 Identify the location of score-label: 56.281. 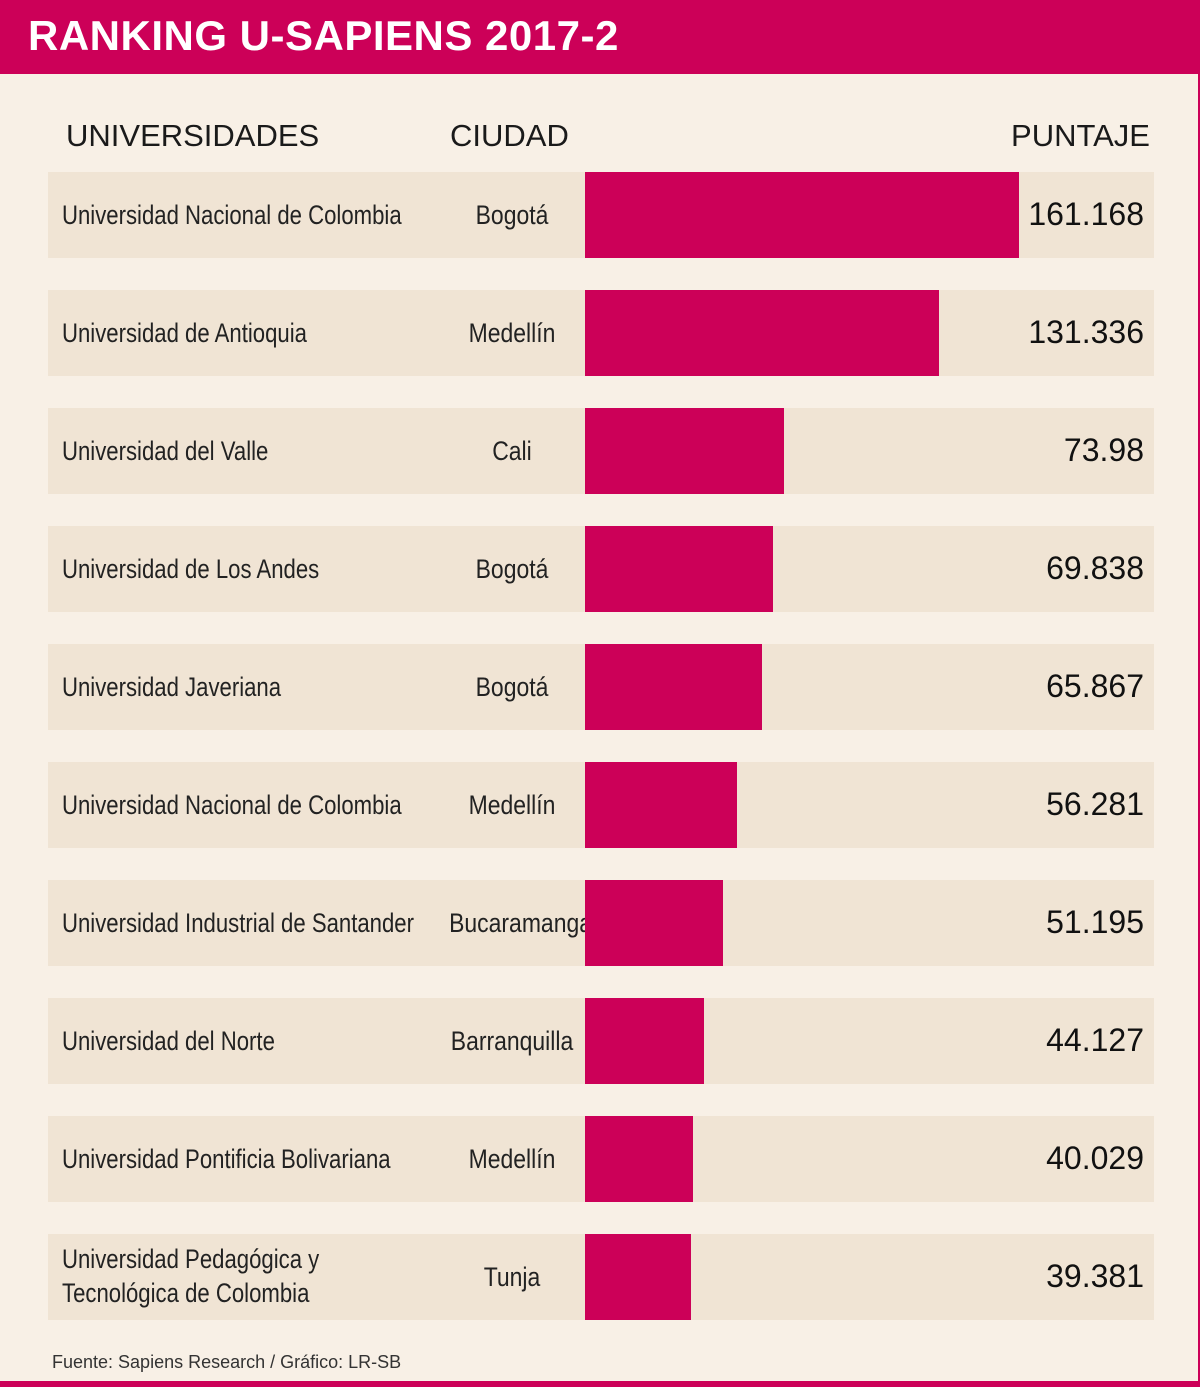
(1095, 804).